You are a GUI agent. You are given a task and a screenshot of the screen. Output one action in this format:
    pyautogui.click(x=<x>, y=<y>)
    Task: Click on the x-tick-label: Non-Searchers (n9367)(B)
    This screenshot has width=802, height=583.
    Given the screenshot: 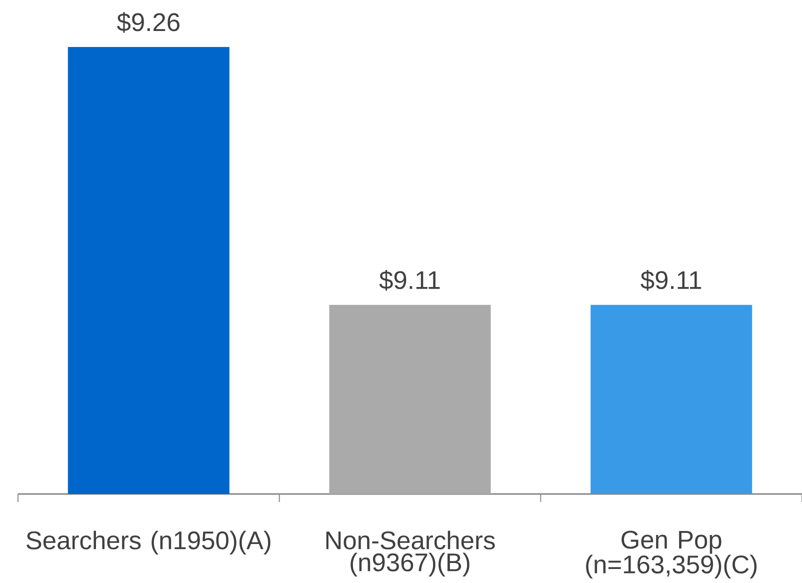 What is the action you would take?
    pyautogui.click(x=410, y=553)
    